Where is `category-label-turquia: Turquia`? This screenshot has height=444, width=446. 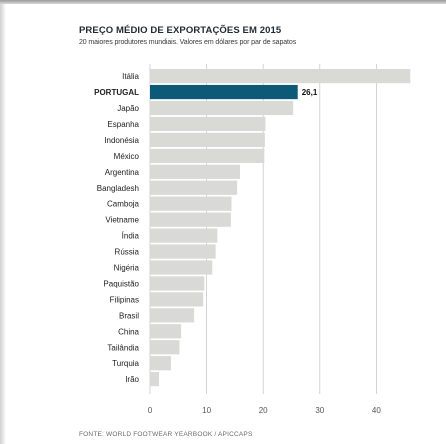 category-label-turquia: Turquia is located at coordinates (125, 363).